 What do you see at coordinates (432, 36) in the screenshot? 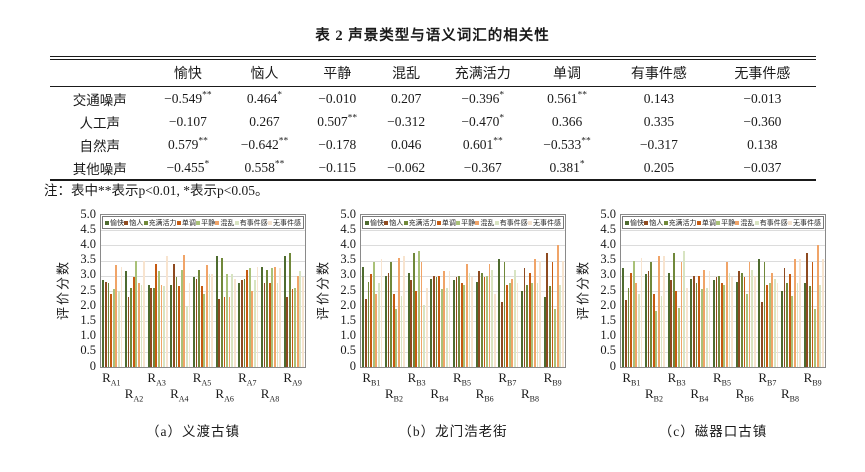
I see `table-title: 表 2 声景类型与语义词汇的相关性` at bounding box center [432, 36].